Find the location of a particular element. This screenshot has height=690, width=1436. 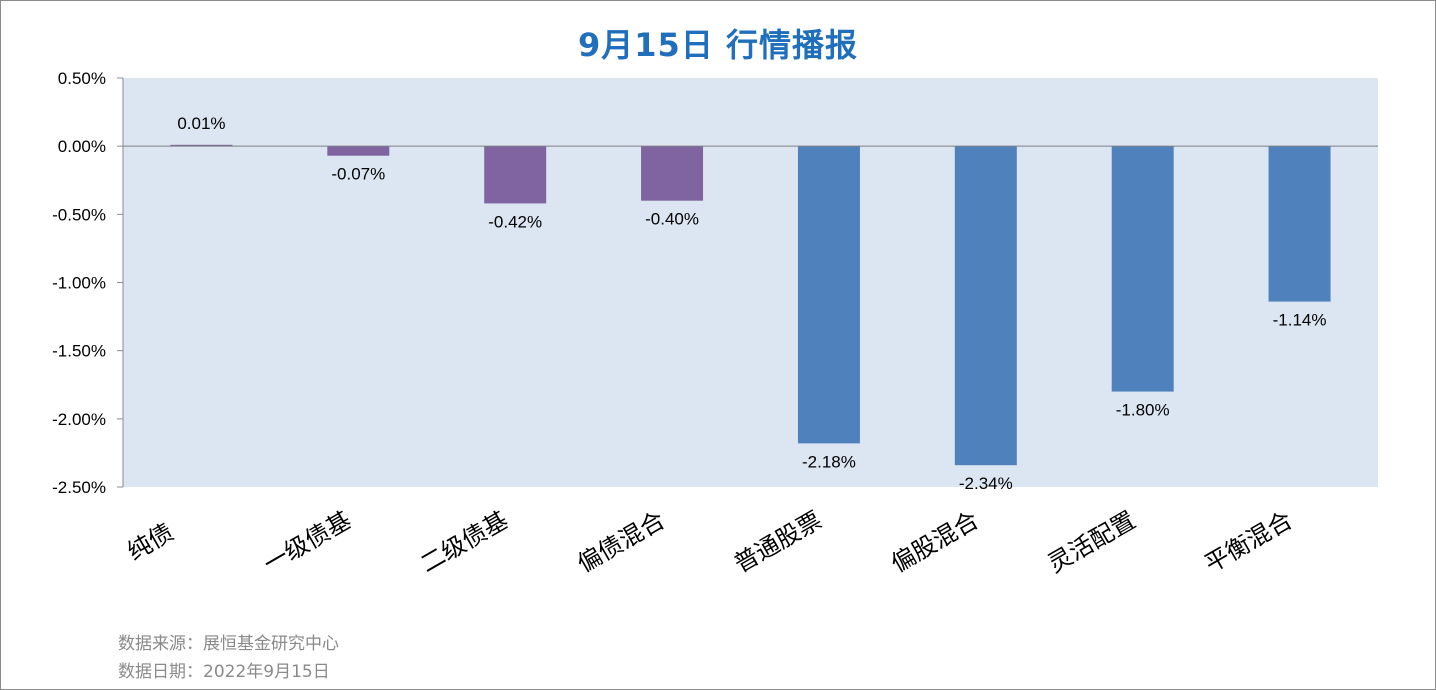

y-tick-label: 0.00% is located at coordinates (82, 146).